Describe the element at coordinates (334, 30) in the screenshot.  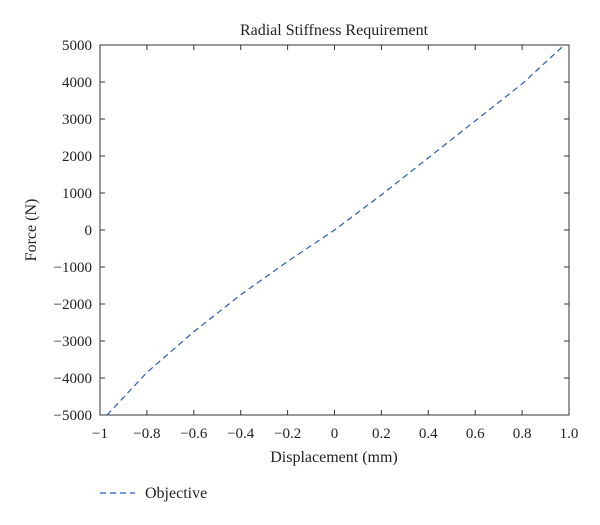
I see `chart-title: Radial Stiffness Requirement` at that location.